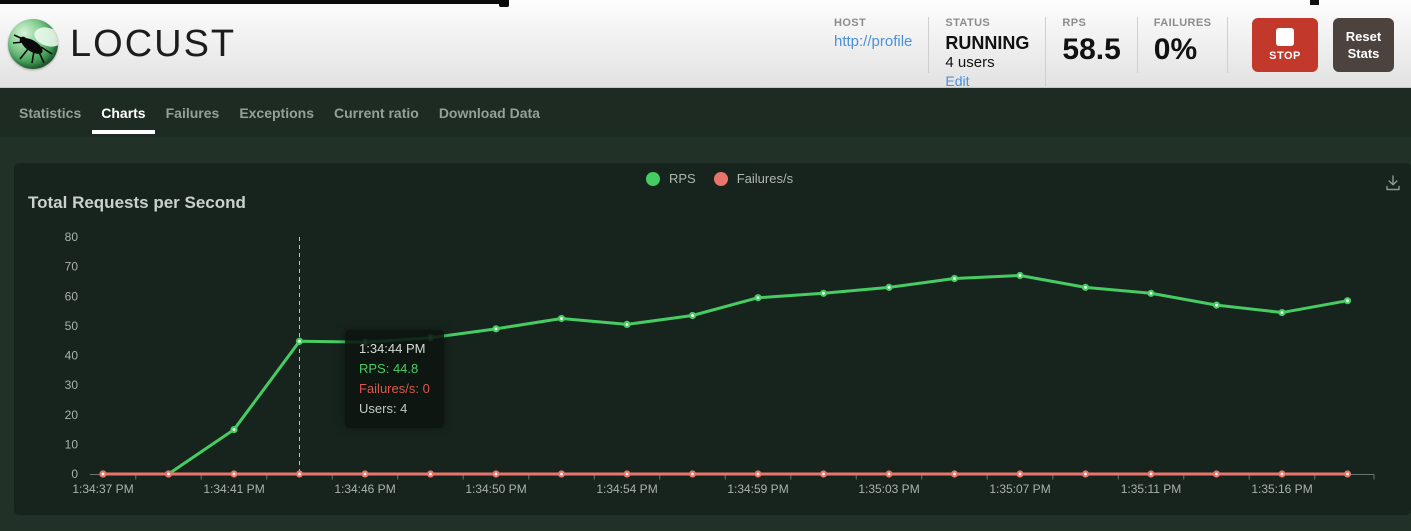 The height and width of the screenshot is (531, 1411). Describe the element at coordinates (1175, 49) in the screenshot. I see `failures-value: 0%` at that location.